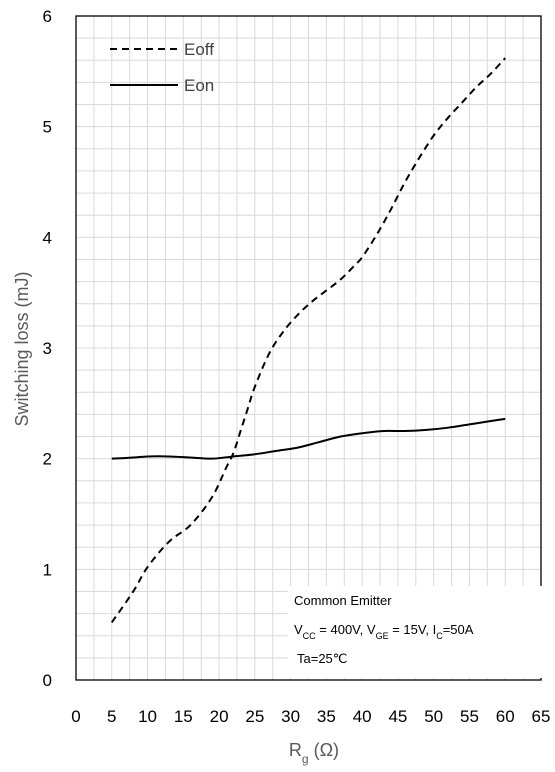  What do you see at coordinates (199, 49) in the screenshot?
I see `legend-eoff-label: Eoff` at bounding box center [199, 49].